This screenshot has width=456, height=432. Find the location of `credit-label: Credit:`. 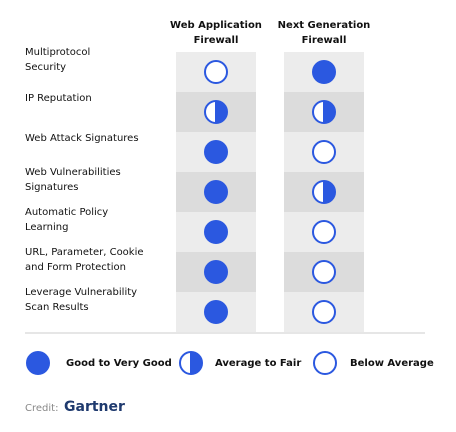

credit-label: Credit: is located at coordinates (41, 408).